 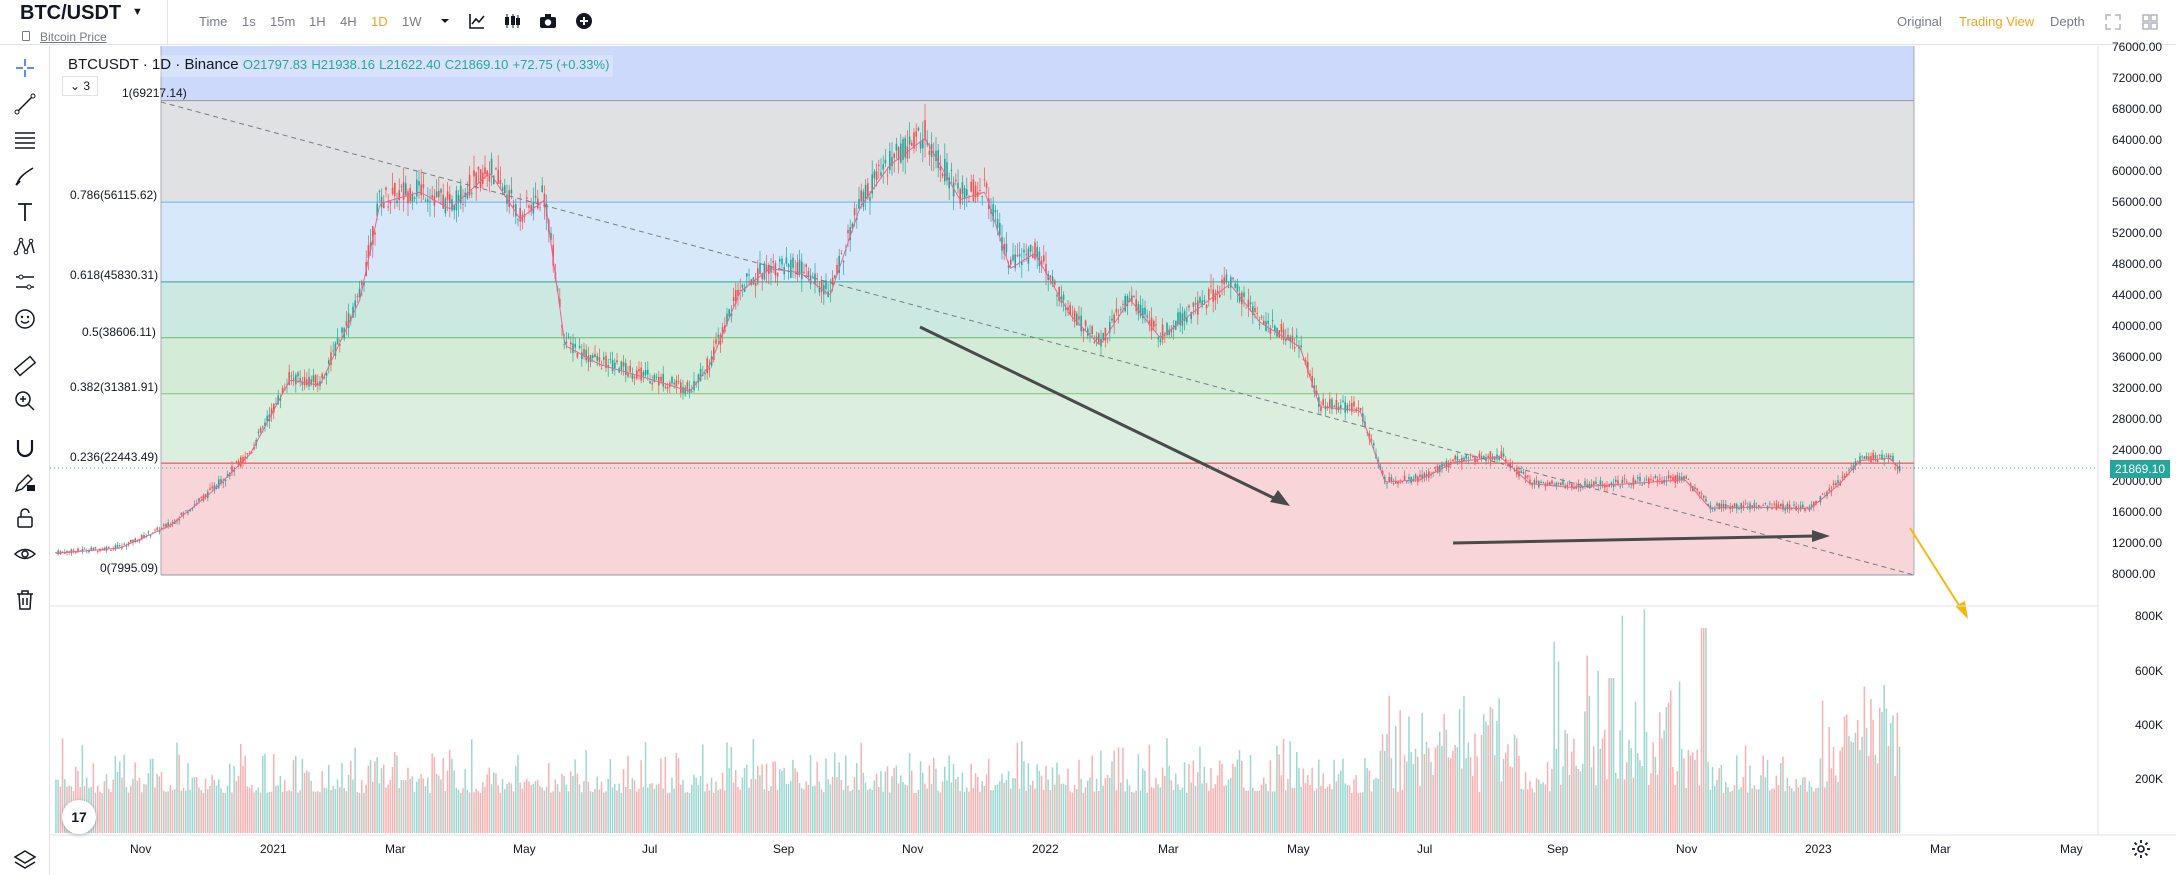 What do you see at coordinates (512, 21) in the screenshot?
I see `chart-type-candles-icon` at bounding box center [512, 21].